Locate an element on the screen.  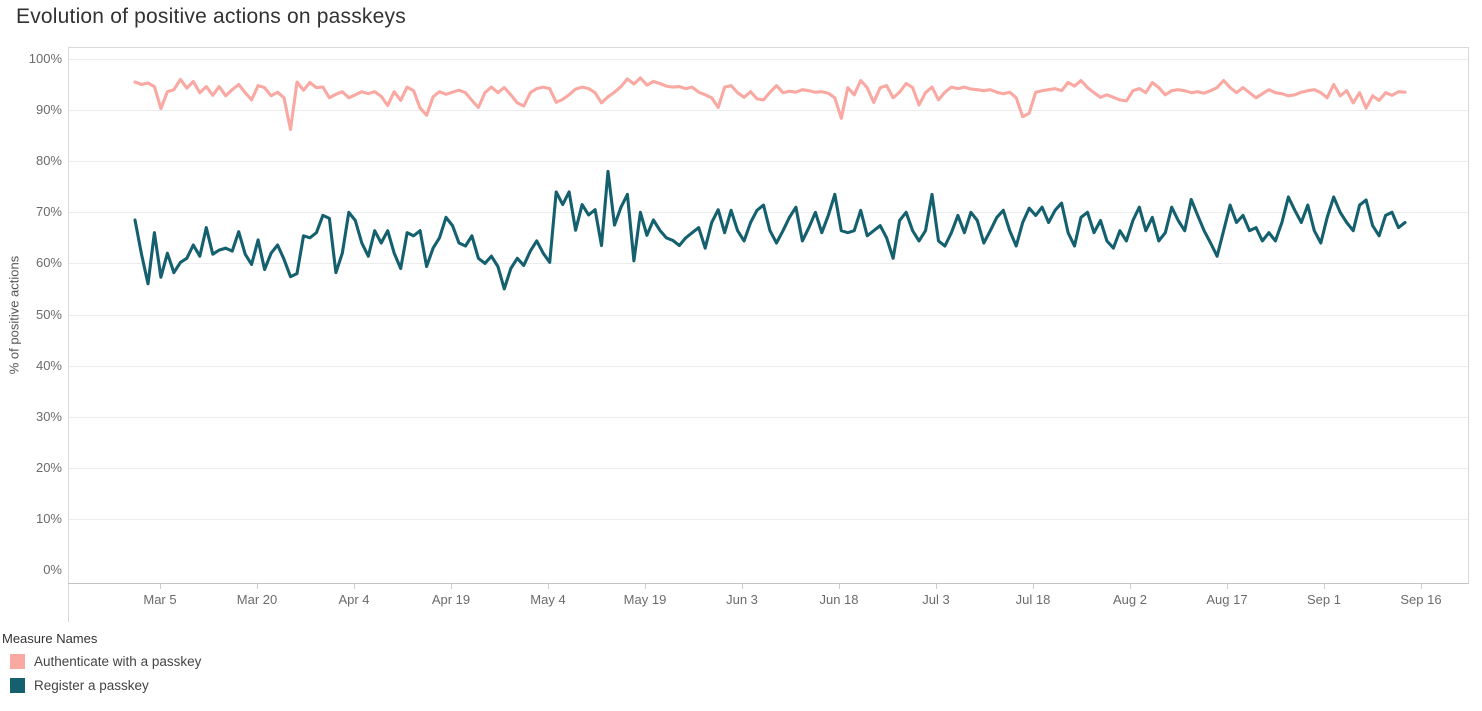
x-tick-label: Aug 2 is located at coordinates (1130, 599).